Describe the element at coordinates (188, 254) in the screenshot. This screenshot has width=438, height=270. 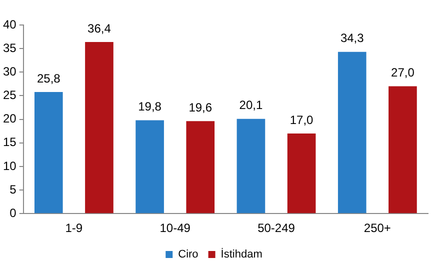
I see `legend-label: Ciro` at that location.